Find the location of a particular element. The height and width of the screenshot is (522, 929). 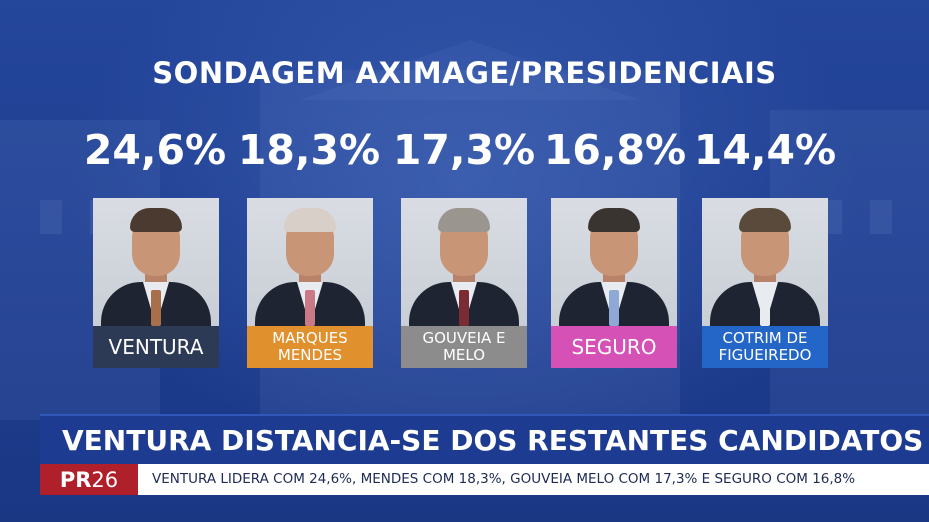

candidate-card: SEGURO is located at coordinates (614, 283).